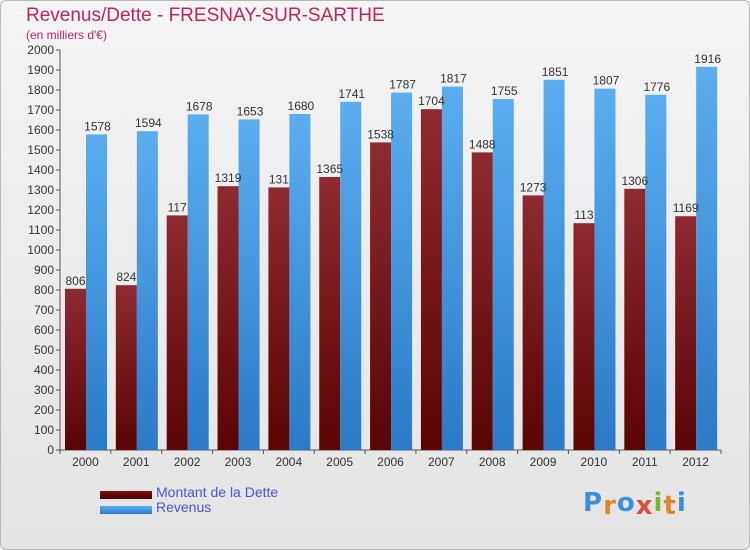 The image size is (750, 550). Describe the element at coordinates (40, 210) in the screenshot. I see `y-tick-label: 1200` at that location.